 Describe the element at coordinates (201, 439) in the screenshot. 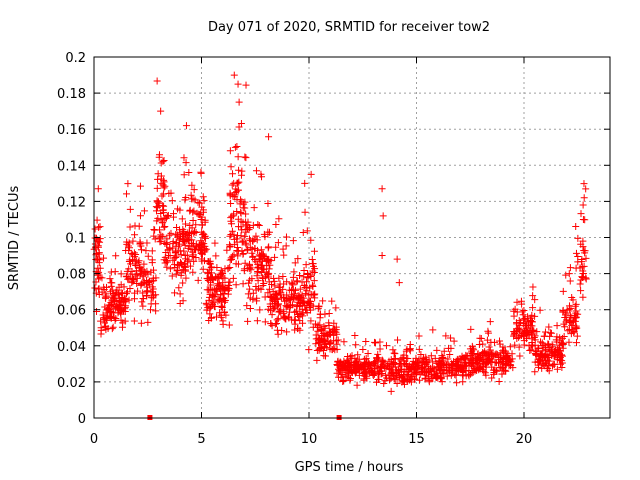

I see `x-tick-label: 5` at that location.